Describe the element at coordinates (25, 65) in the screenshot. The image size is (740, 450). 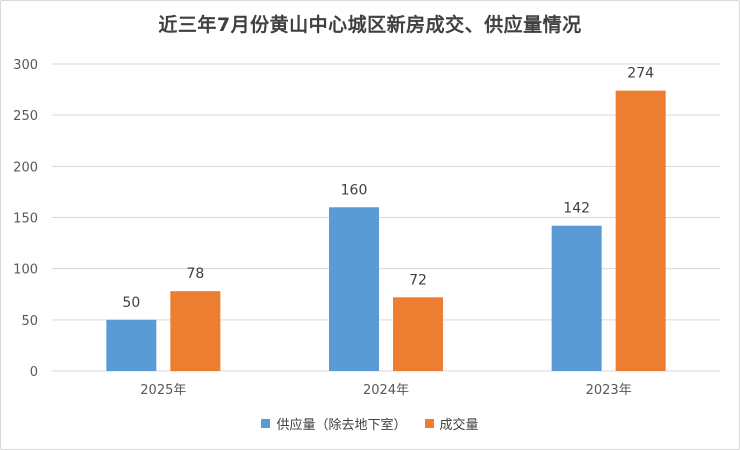
I see `y-tick-label: 300` at that location.